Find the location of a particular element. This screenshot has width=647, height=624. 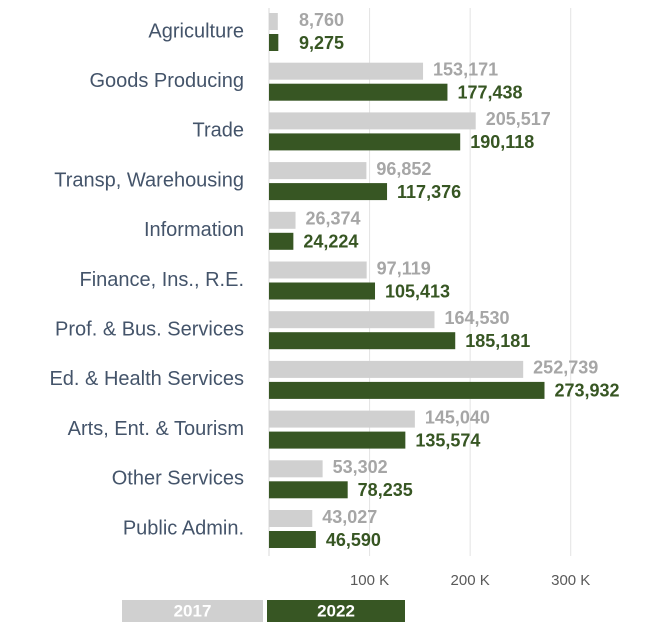

value-label: 97,119 is located at coordinates (404, 268).